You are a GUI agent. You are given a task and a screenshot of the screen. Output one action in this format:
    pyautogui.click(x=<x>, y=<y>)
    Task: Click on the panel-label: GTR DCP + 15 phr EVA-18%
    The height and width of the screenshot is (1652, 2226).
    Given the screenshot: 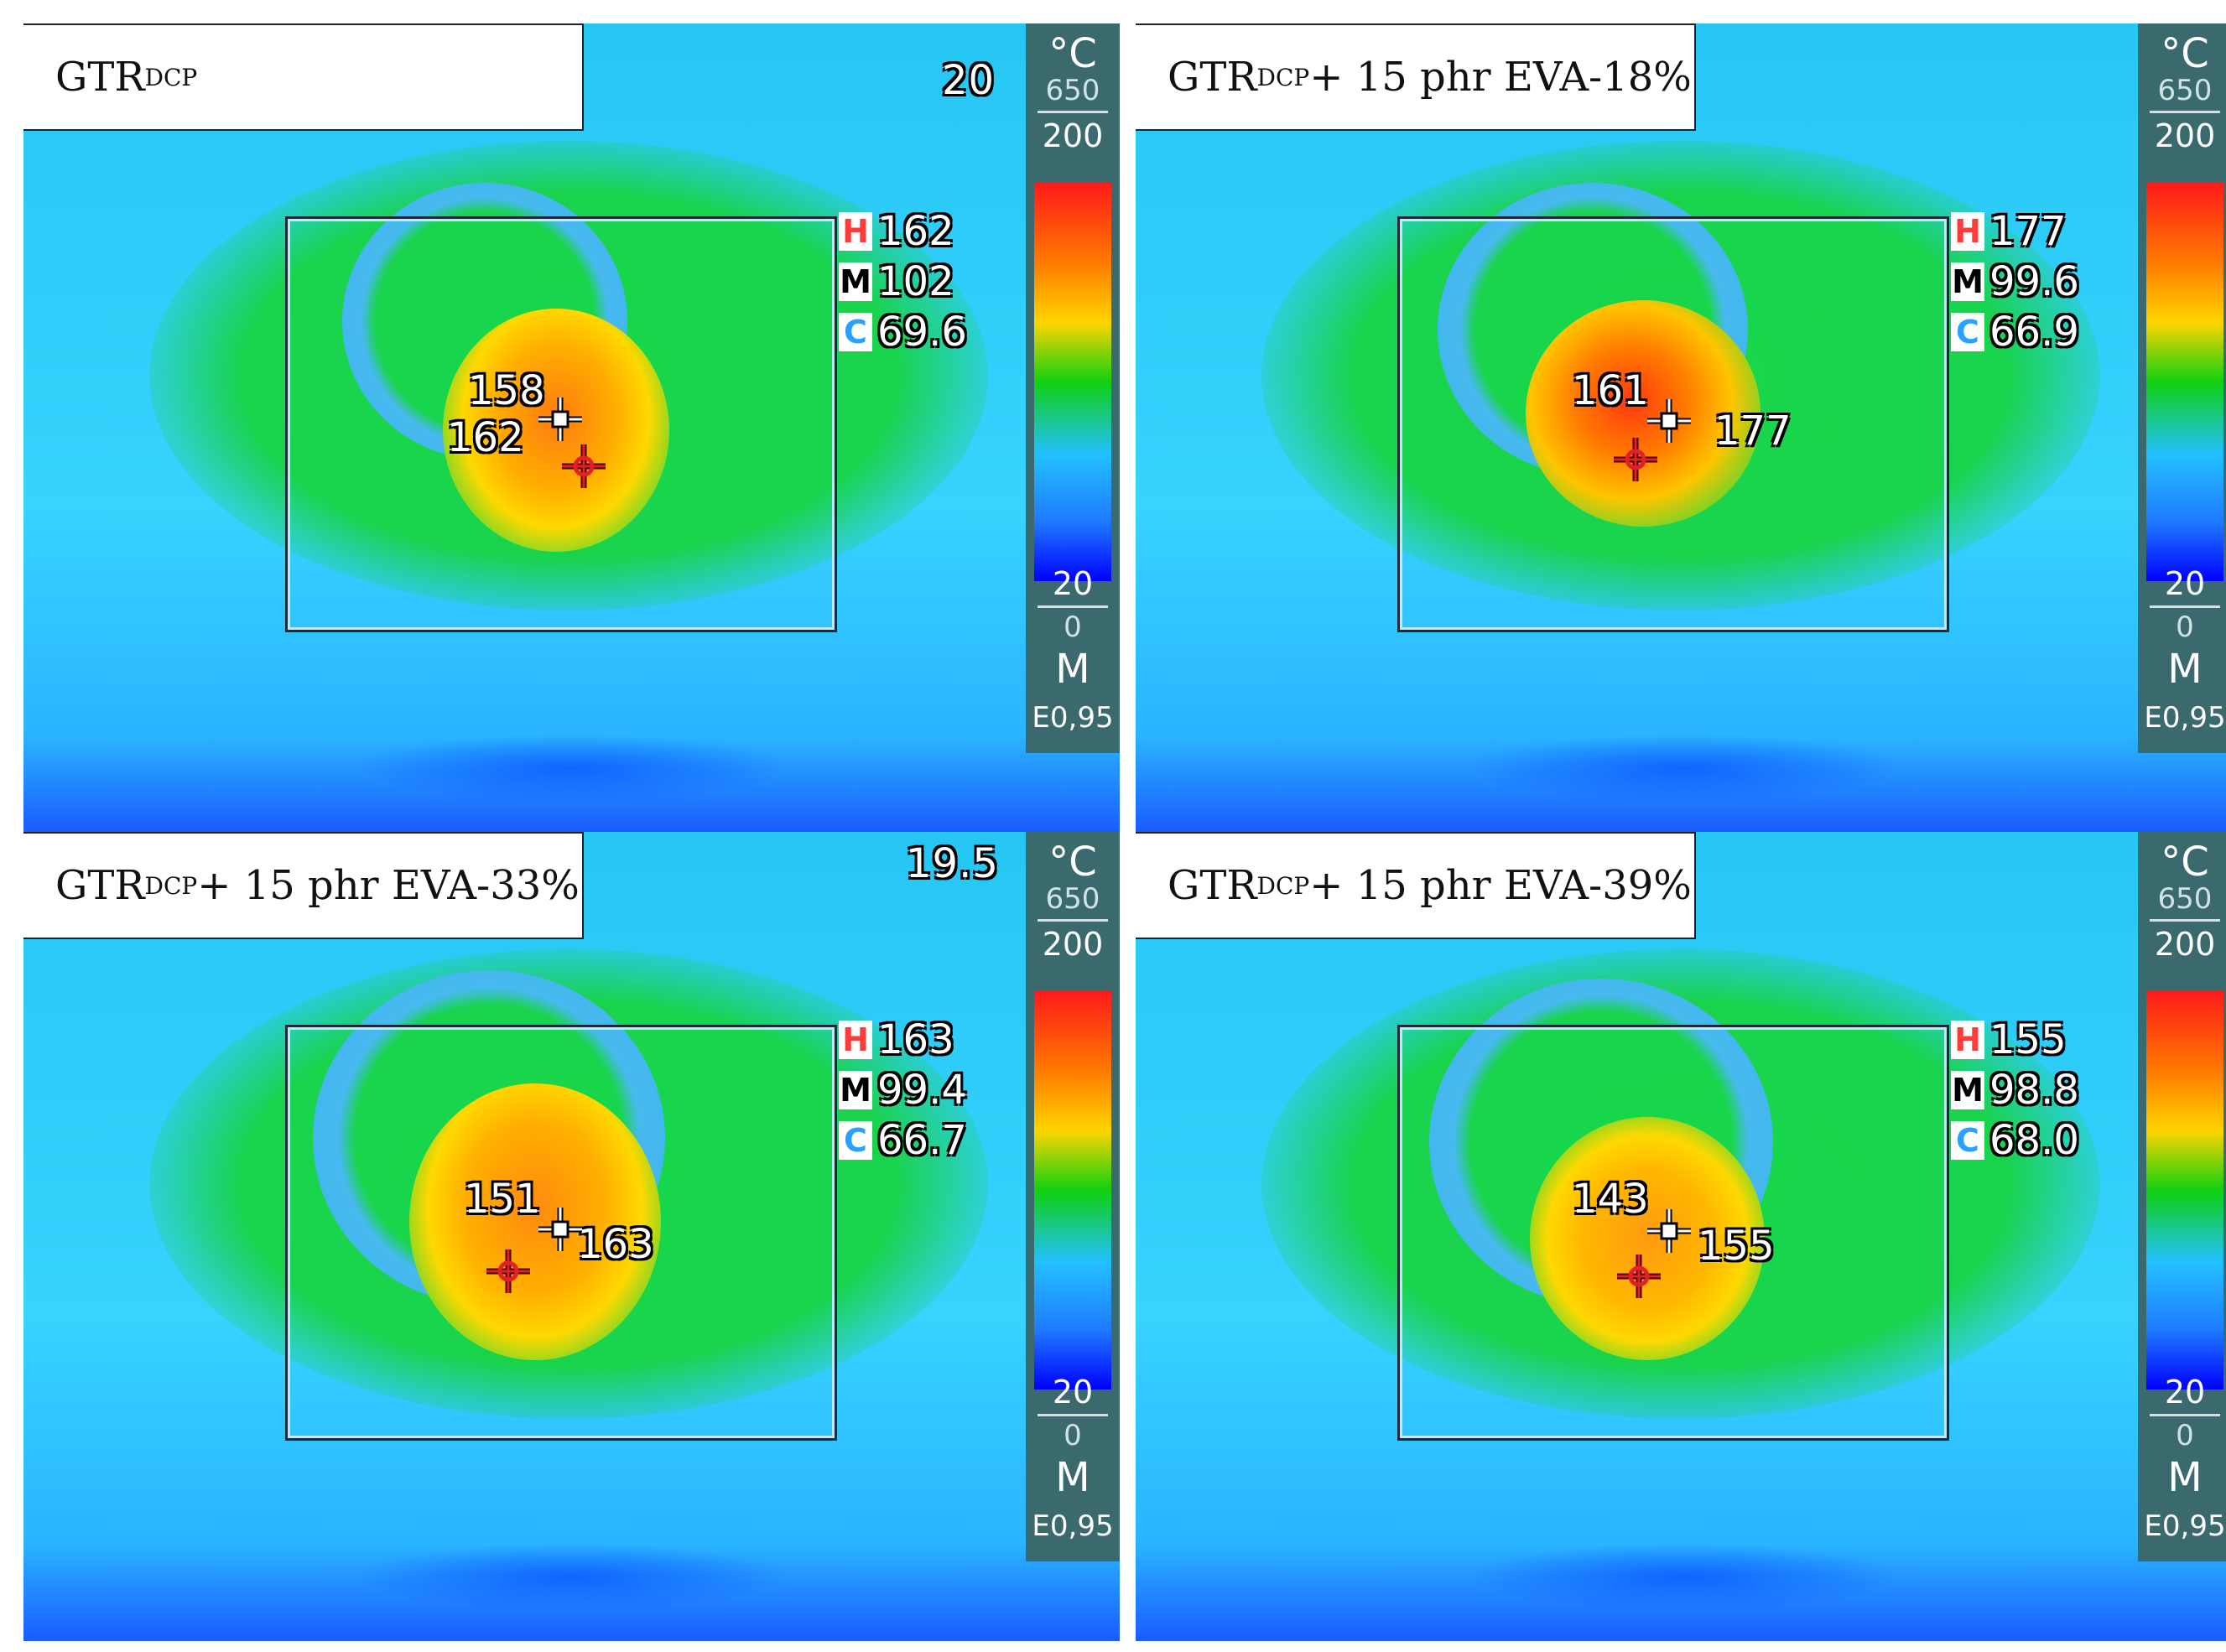 What is the action you would take?
    pyautogui.click(x=1416, y=77)
    